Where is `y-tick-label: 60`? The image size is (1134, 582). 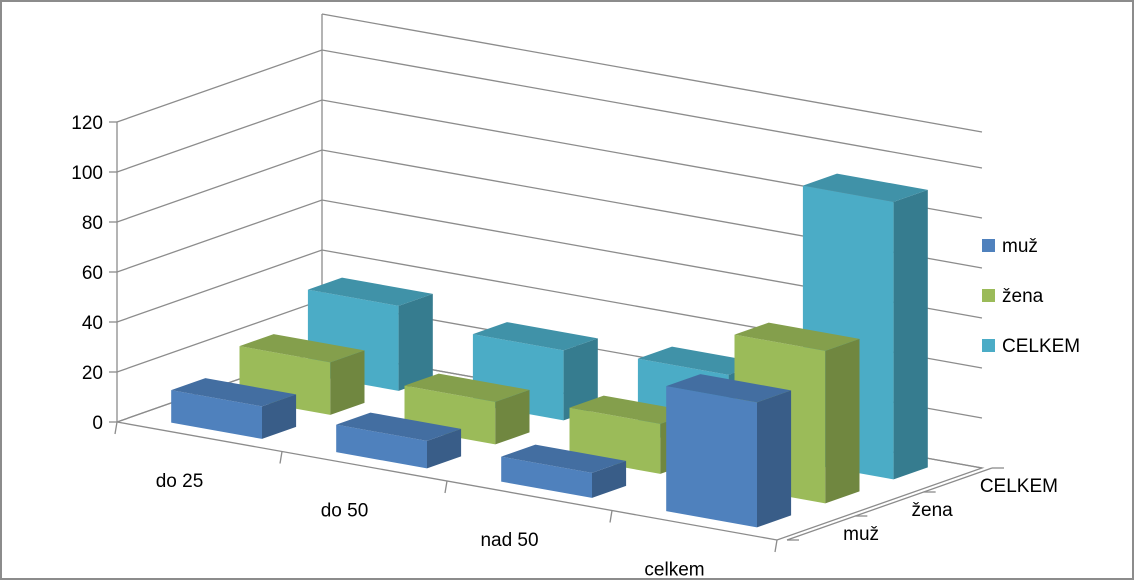
y-tick-label: 60 is located at coordinates (92, 273).